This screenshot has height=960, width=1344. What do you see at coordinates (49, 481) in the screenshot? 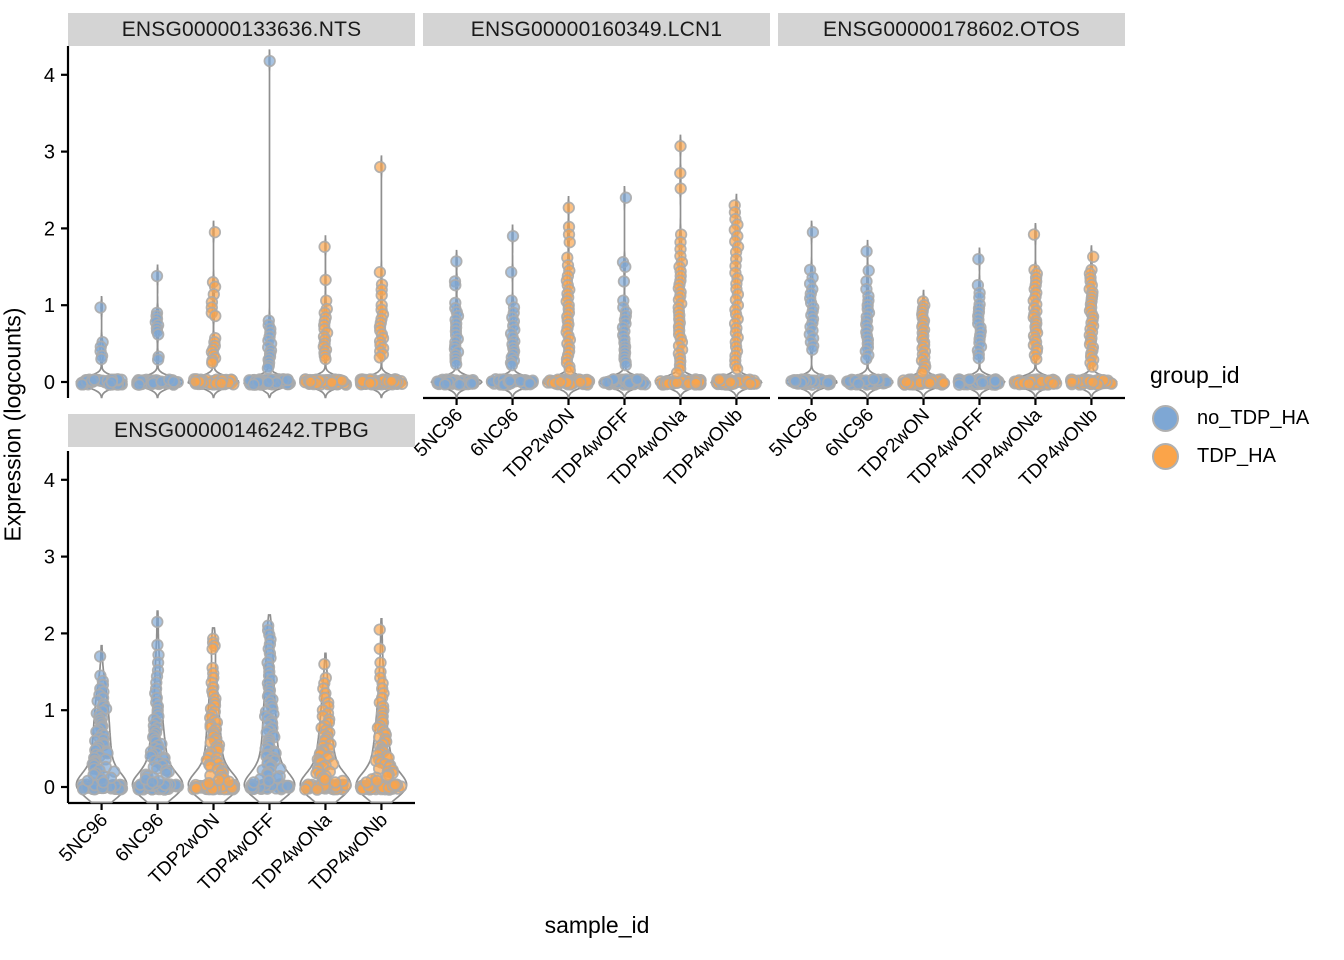
I see `y-tick-label: 4` at bounding box center [49, 481].